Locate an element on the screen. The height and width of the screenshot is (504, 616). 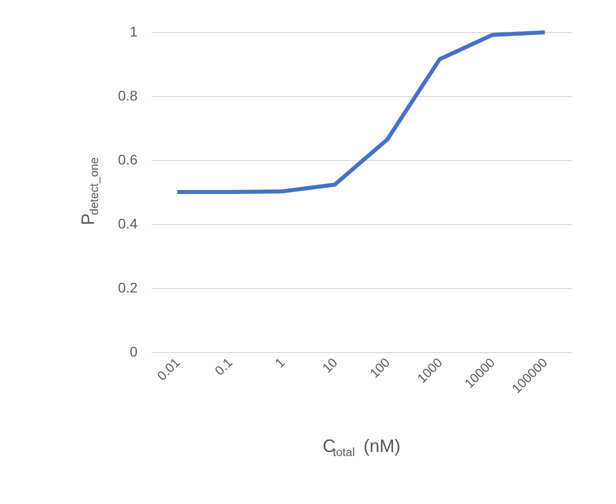
y-tick-label: 0.4 is located at coordinates (128, 224).